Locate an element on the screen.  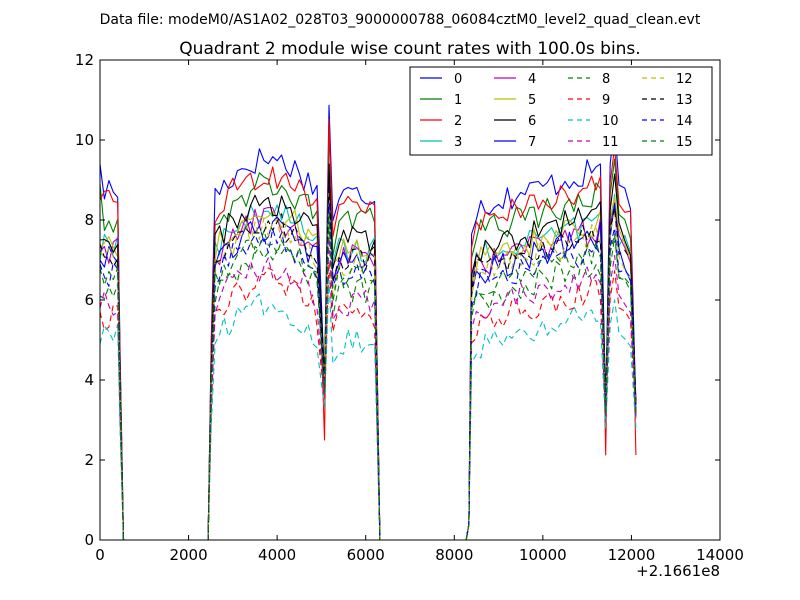
legend-label-7: 7 is located at coordinates (532, 142).